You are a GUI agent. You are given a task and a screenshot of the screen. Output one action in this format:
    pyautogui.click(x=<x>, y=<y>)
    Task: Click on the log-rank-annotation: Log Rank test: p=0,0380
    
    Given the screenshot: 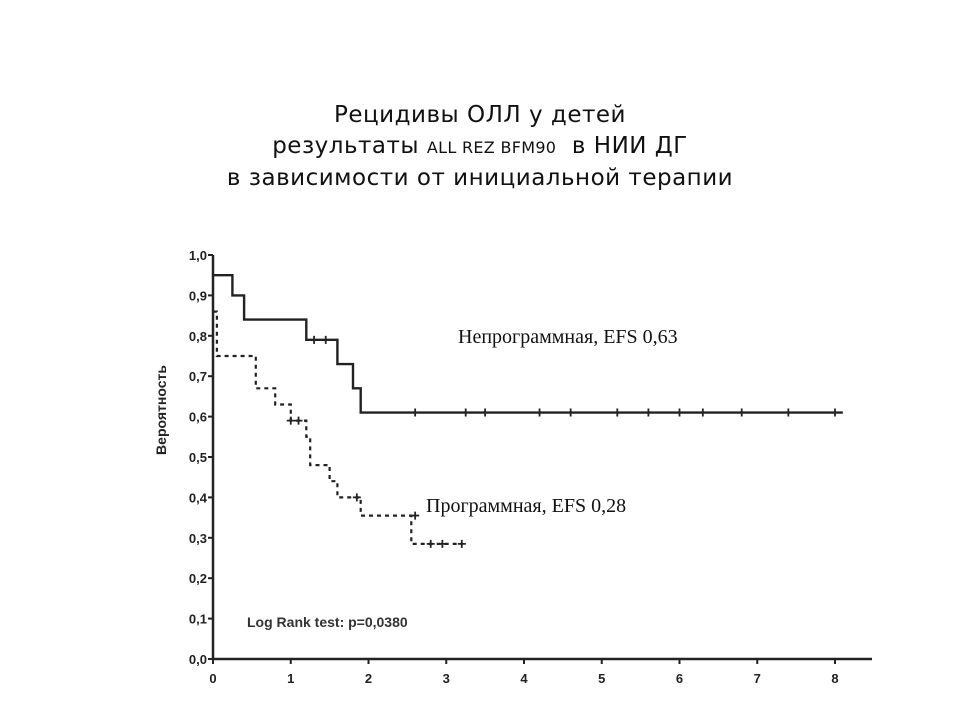 What is the action you would take?
    pyautogui.click(x=327, y=622)
    